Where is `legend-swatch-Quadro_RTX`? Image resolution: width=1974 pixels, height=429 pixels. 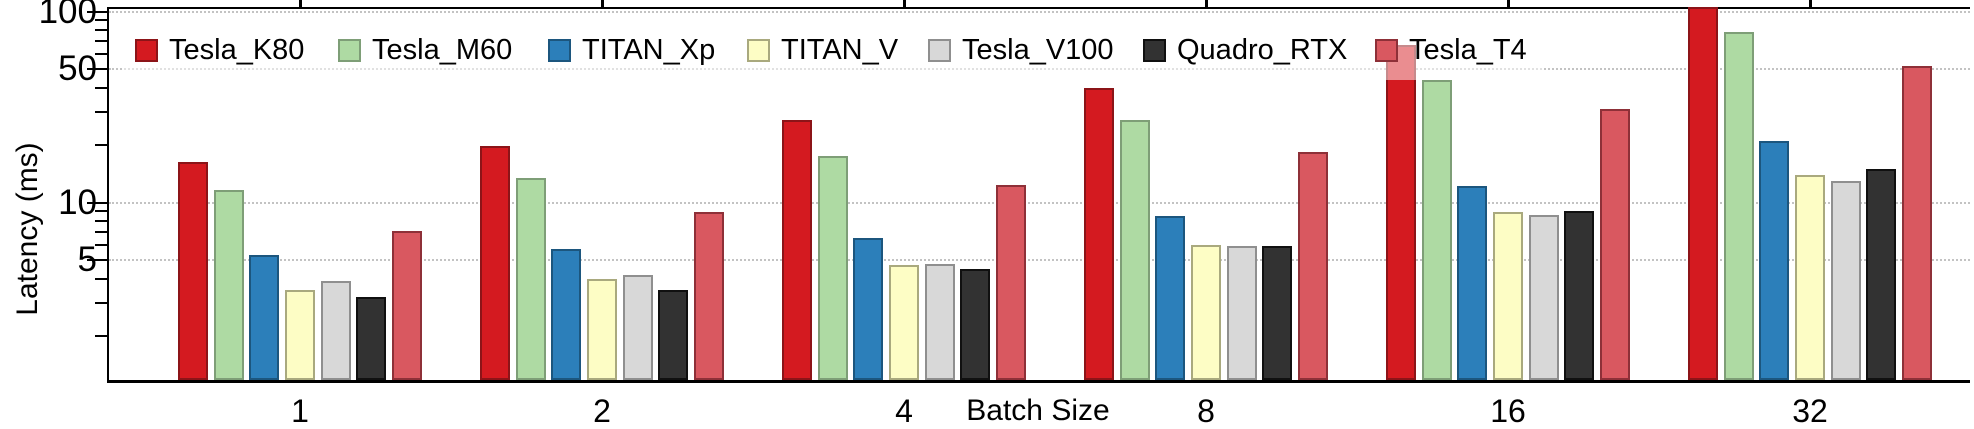
legend-swatch-Quadro_RTX is located at coordinates (1154, 50).